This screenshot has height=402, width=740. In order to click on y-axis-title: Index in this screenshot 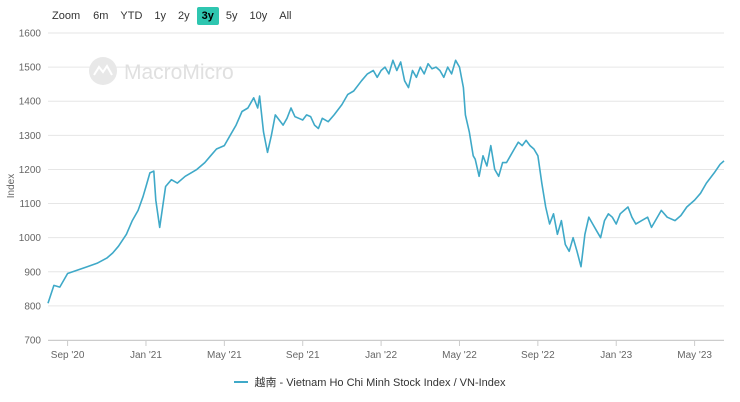, I will do `click(11, 186)`.